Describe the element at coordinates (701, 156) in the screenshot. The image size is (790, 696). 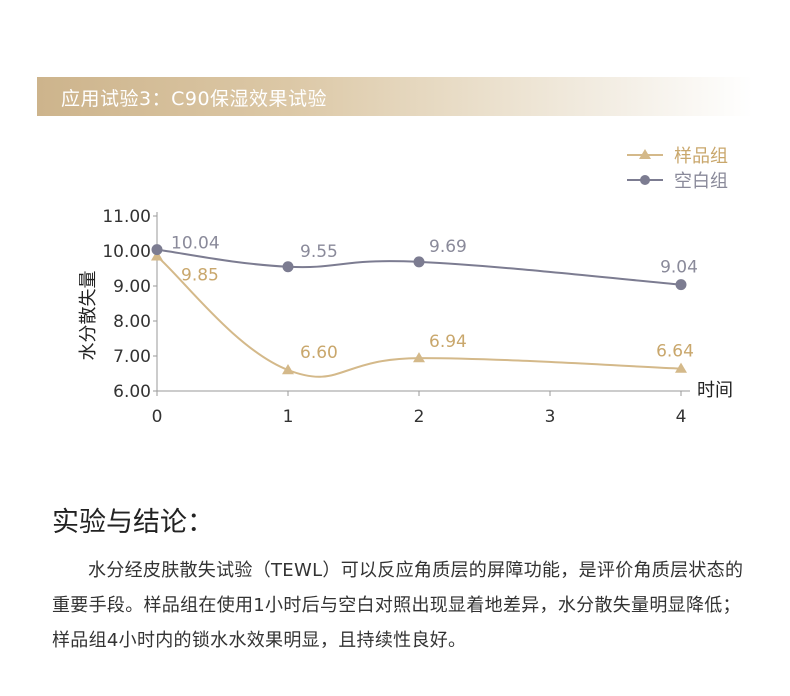
I see `sample-group-legend-label: 样品组` at that location.